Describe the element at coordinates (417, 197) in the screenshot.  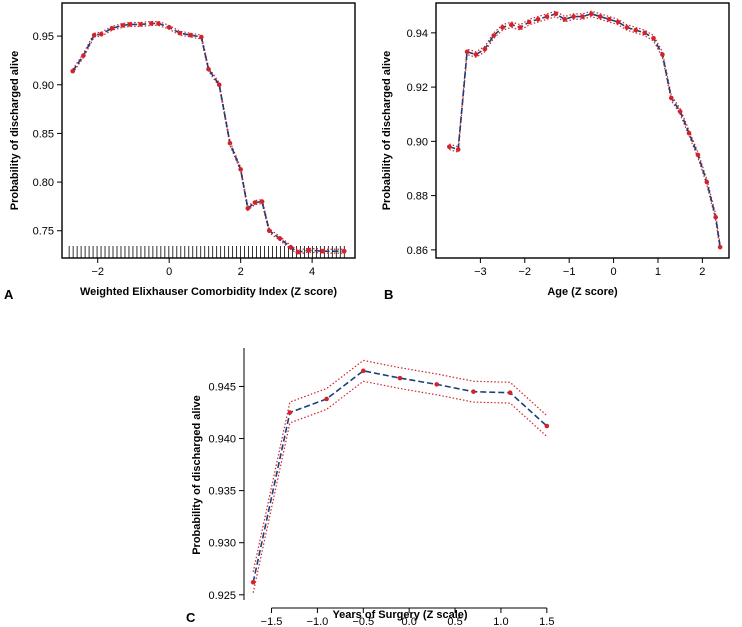
I see `y-tick-label: 0.88` at that location.